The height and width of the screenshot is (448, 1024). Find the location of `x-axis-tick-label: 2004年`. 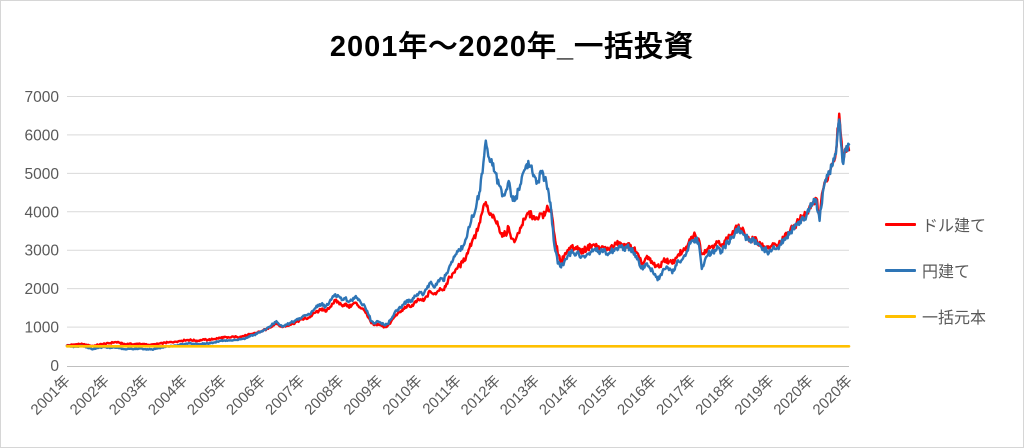

x-axis-tick-label: 2004年 is located at coordinates (168, 395).